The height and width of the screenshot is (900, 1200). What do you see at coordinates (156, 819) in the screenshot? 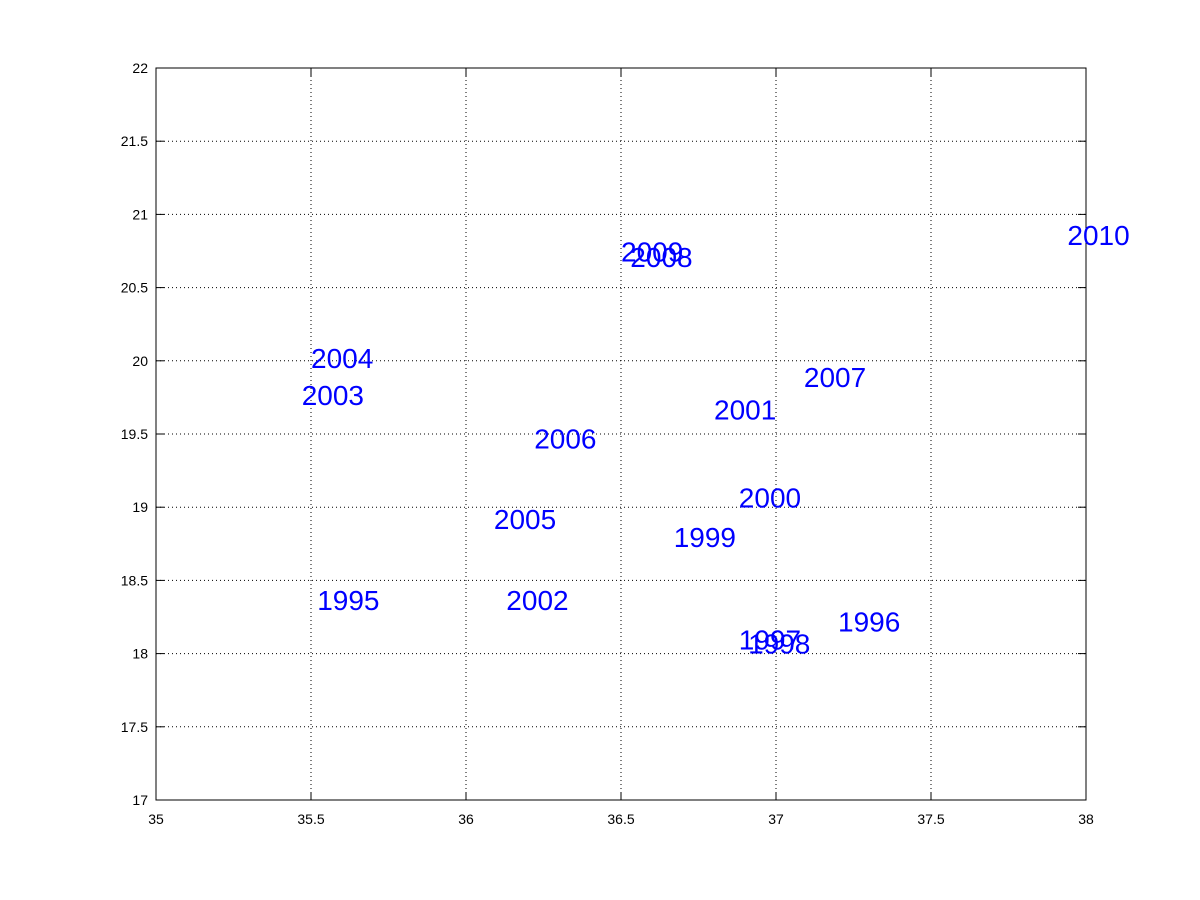
I see `x-tick-label: 35` at bounding box center [156, 819].